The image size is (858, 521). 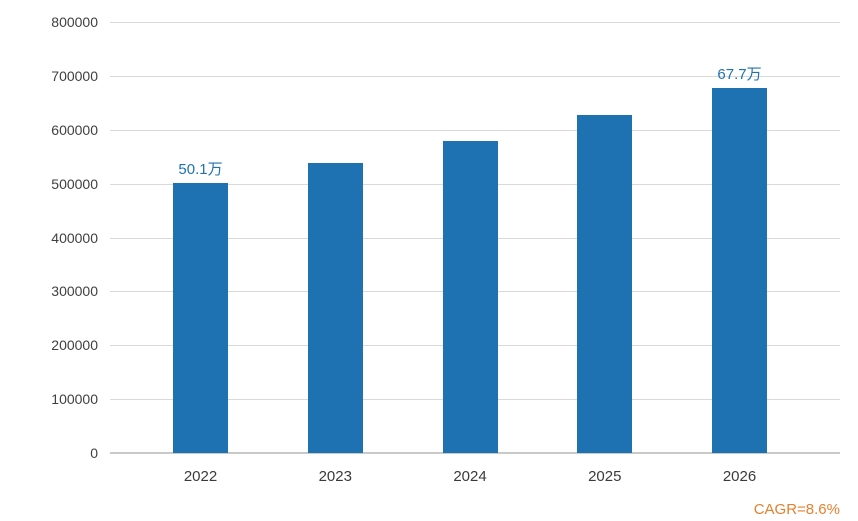 What do you see at coordinates (739, 270) in the screenshot?
I see `bar-2026` at bounding box center [739, 270].